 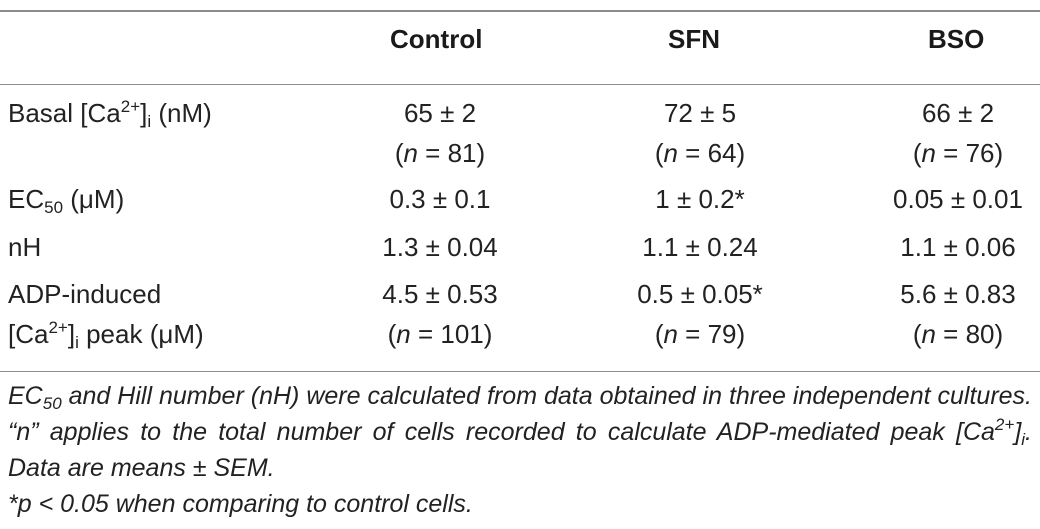 I want to click on adp-bso-n: (n = 80), so click(x=958, y=334).